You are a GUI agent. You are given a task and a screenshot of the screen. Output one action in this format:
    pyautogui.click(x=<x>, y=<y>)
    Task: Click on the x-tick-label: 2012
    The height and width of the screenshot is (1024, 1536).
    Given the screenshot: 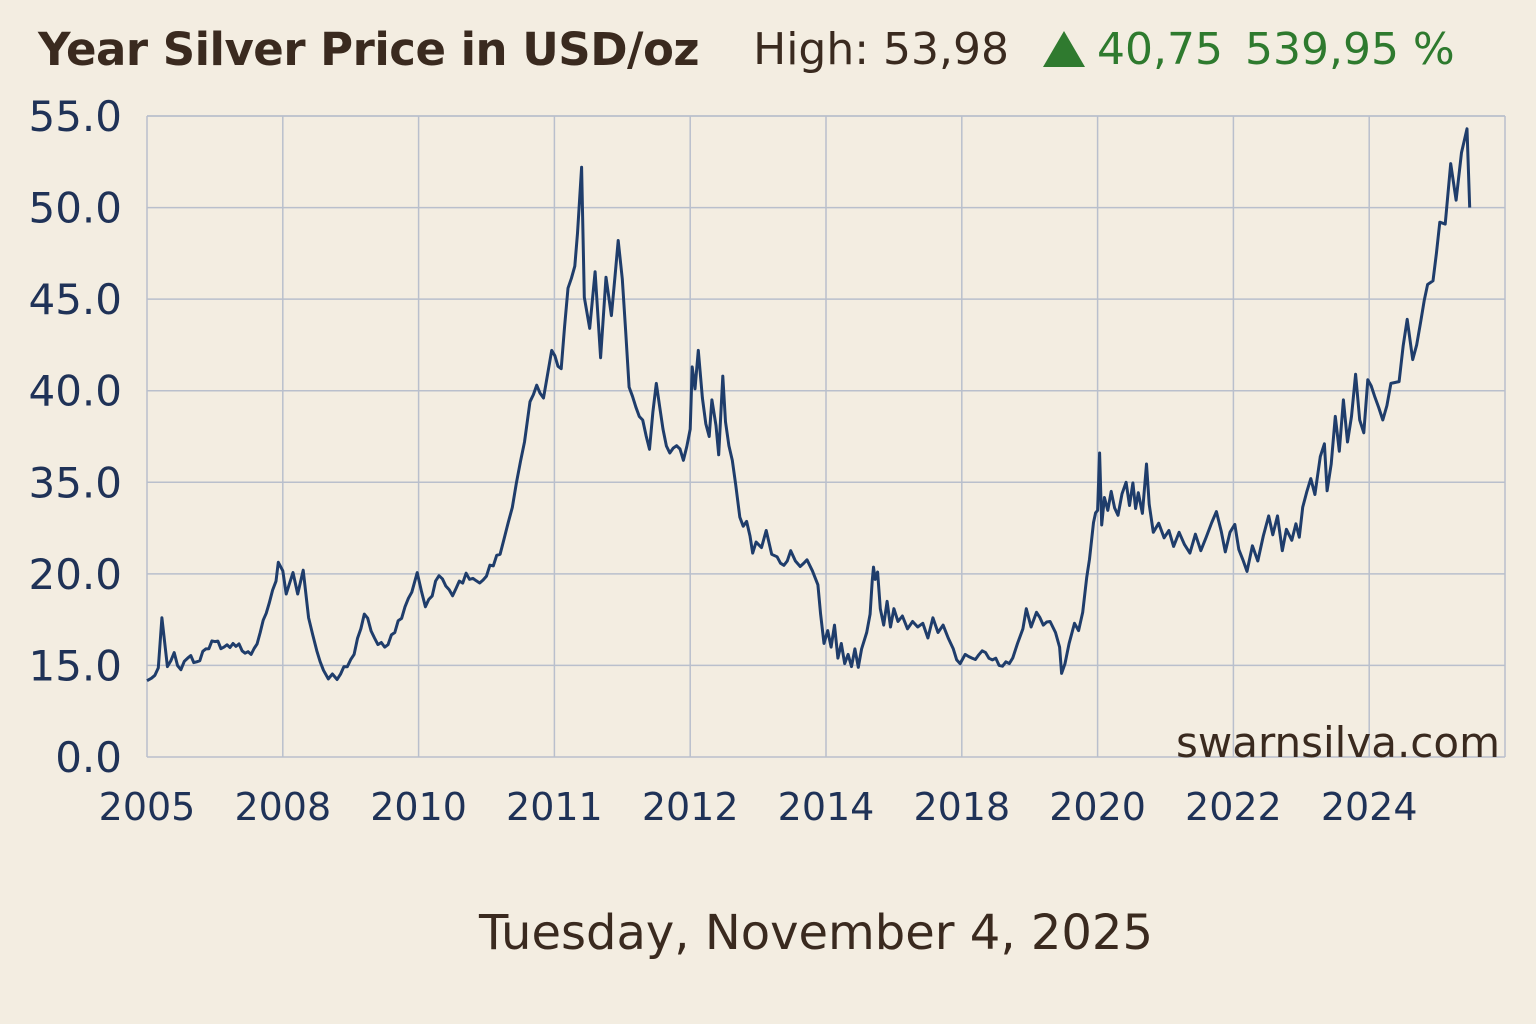 What is the action you would take?
    pyautogui.click(x=690, y=807)
    